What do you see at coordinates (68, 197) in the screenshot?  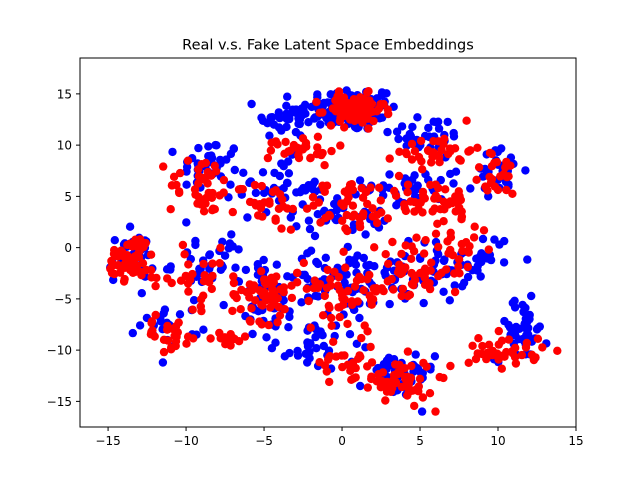 I see `y-tick-label: 5` at bounding box center [68, 197].